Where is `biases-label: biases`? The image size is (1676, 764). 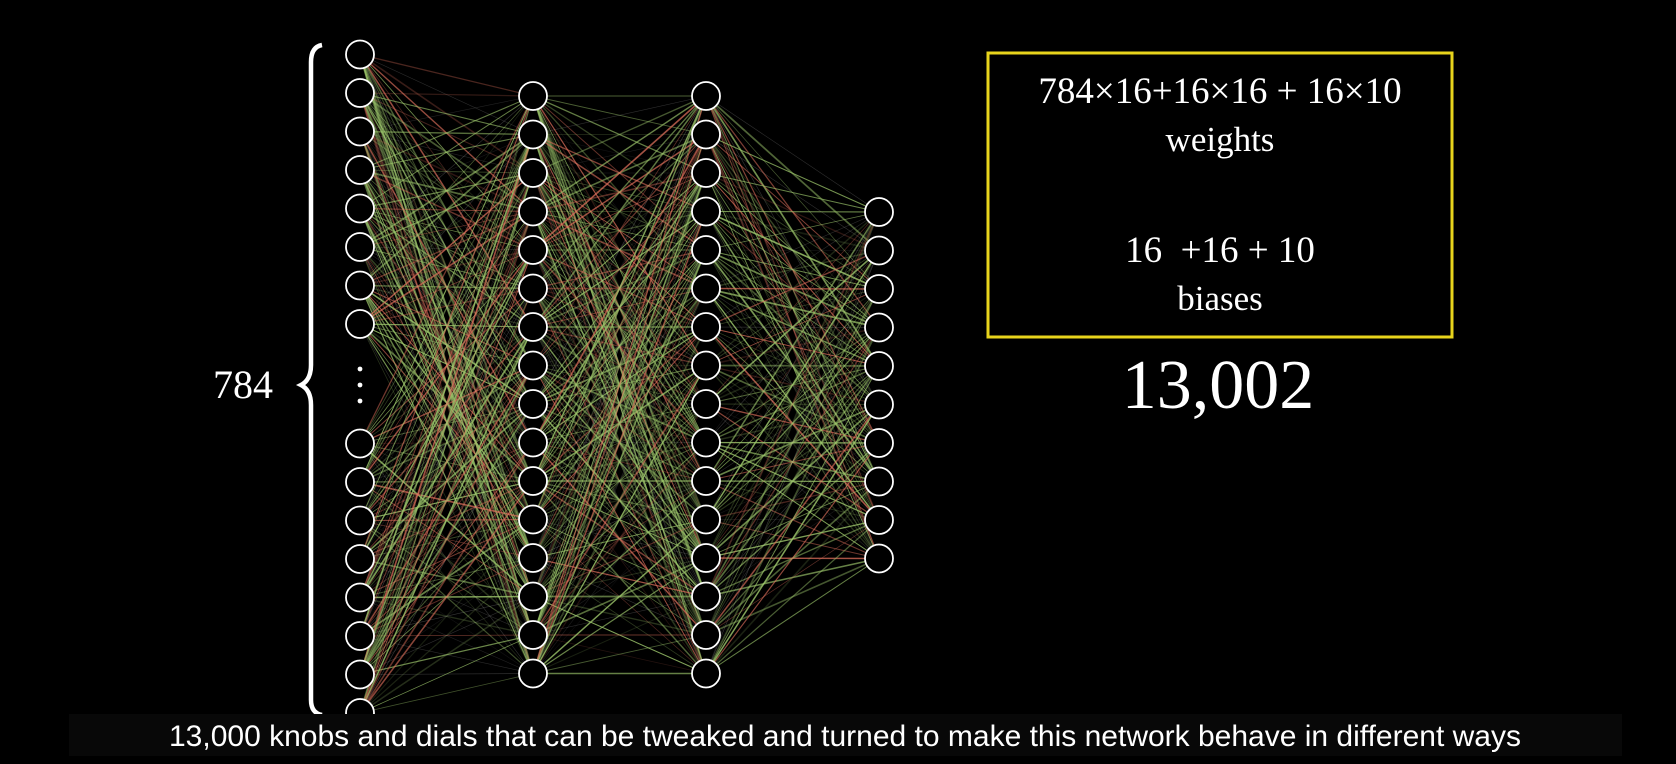 biases-label: biases is located at coordinates (1220, 298).